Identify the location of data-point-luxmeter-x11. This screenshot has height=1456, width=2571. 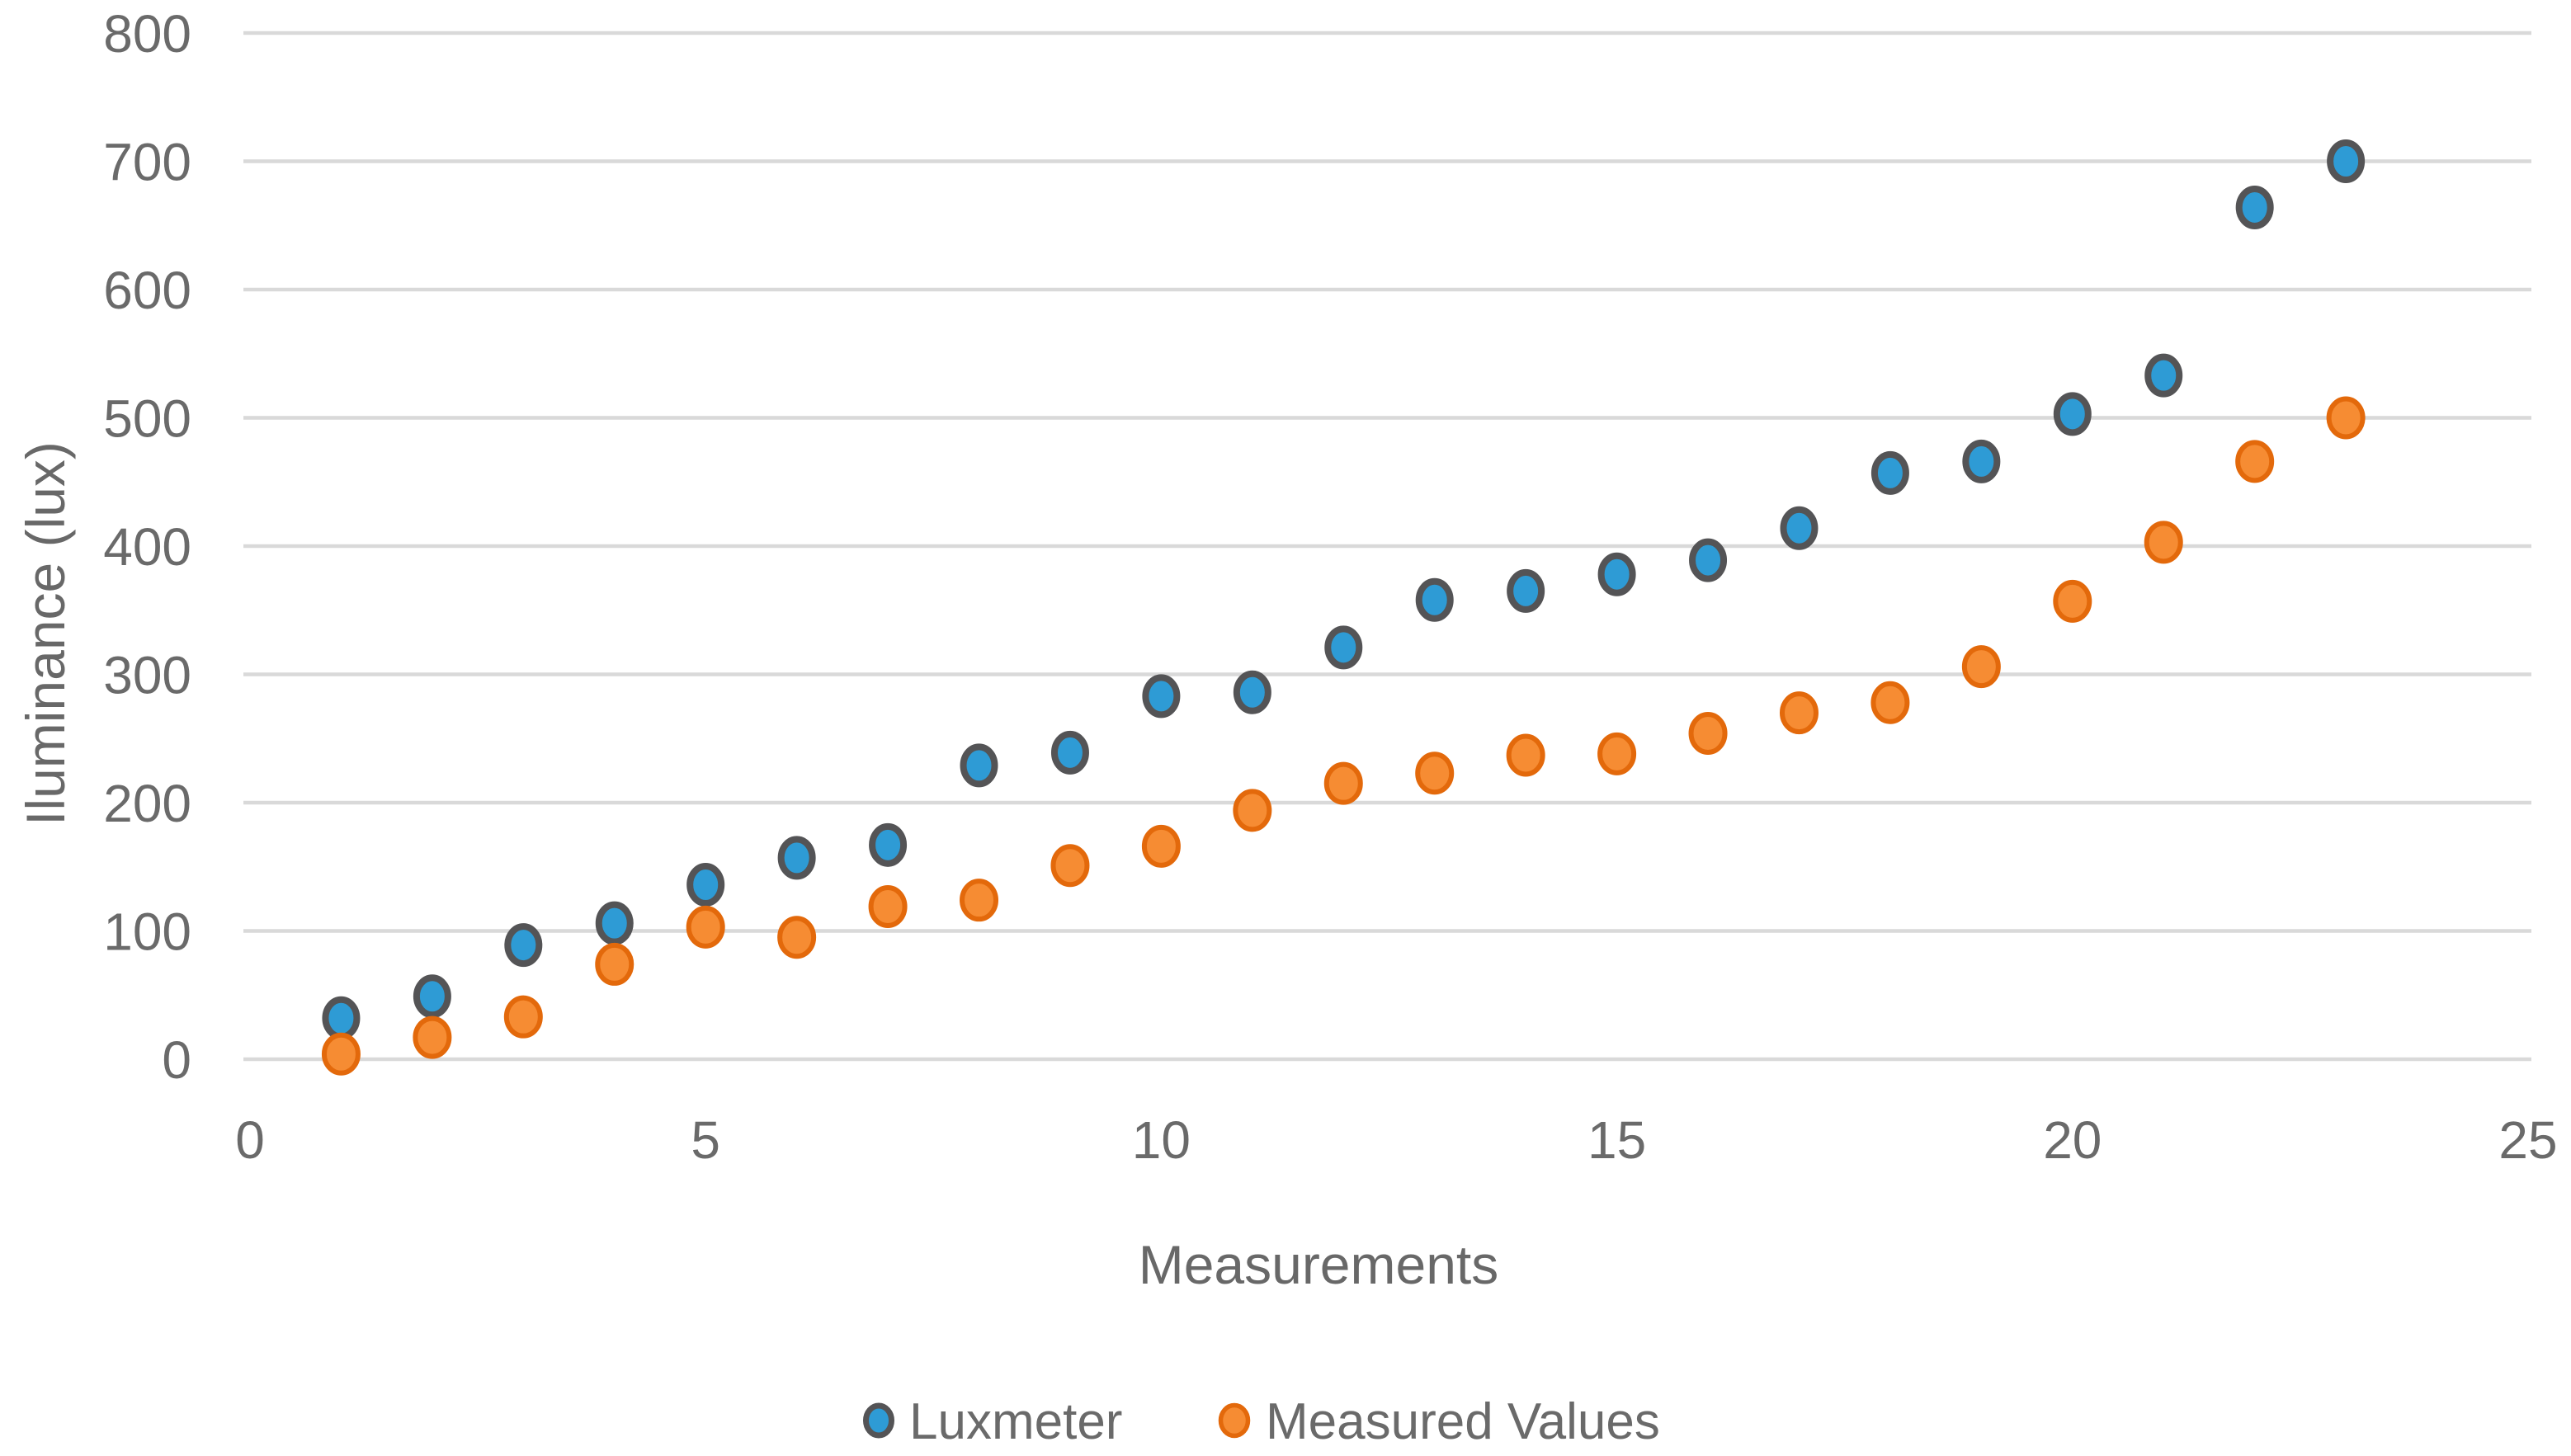
(1252, 692).